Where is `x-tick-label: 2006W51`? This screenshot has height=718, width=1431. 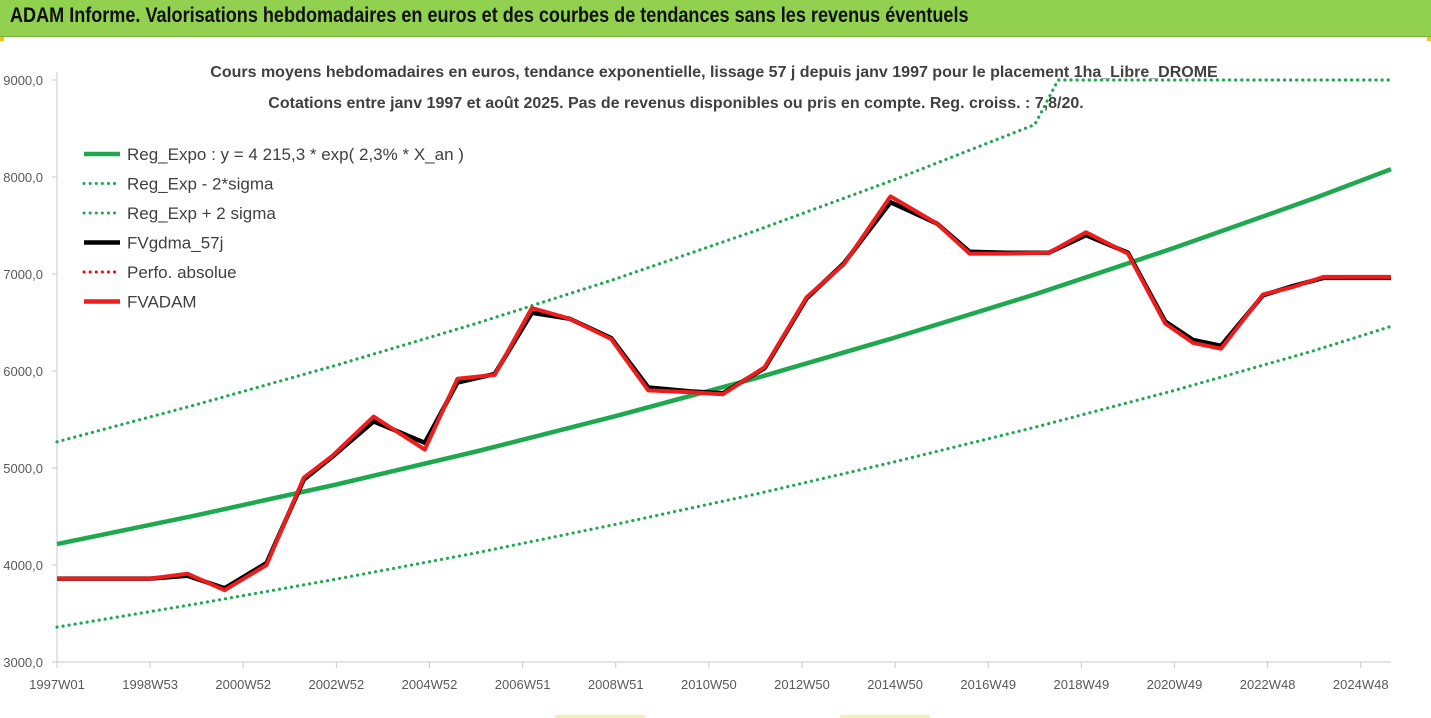
x-tick-label: 2006W51 is located at coordinates (523, 684).